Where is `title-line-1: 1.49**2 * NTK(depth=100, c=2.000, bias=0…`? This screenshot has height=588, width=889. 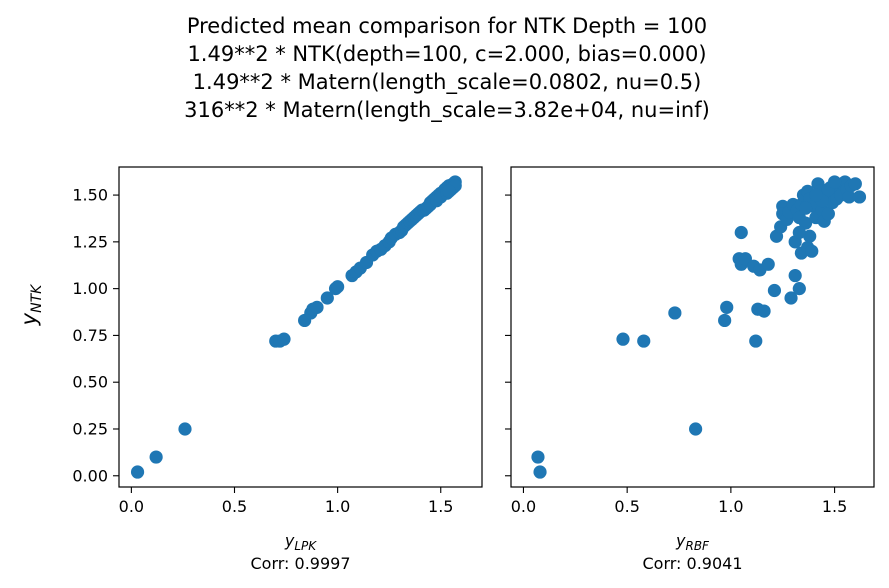 title-line-1: 1.49**2 * NTK(depth=100, c=2.000, bias=0… is located at coordinates (446, 54).